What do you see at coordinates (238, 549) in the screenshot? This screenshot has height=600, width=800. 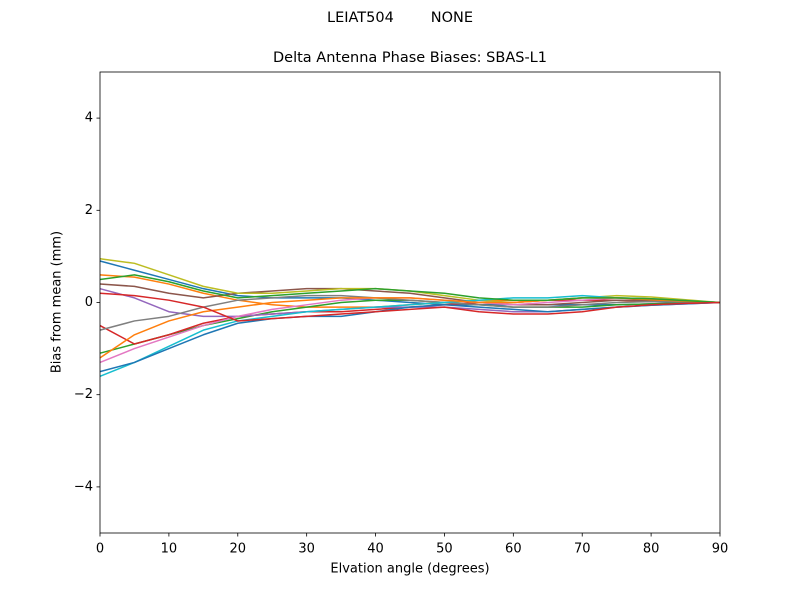 I see `x-tick-label: 20` at bounding box center [238, 549].